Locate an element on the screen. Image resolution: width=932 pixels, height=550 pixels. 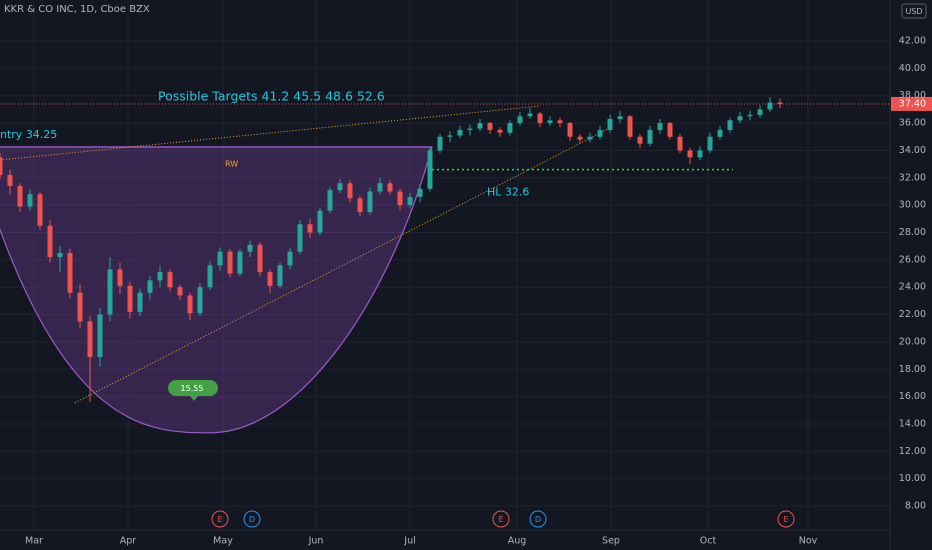
y-tick-label: 12.00 is located at coordinates (912, 451).